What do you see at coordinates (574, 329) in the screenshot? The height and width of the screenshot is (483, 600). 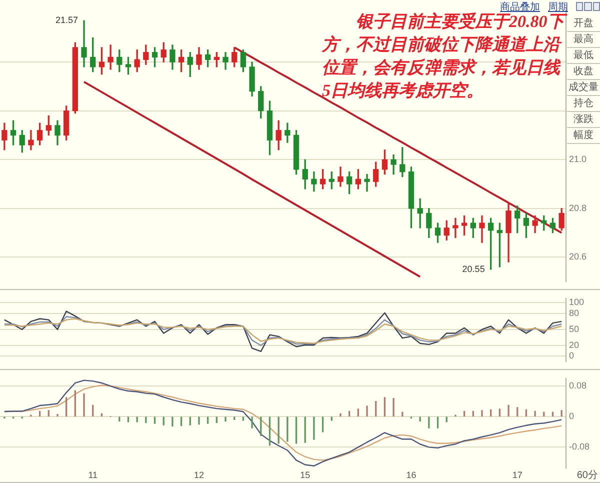 I see `y-tick-label: 50` at bounding box center [574, 329].